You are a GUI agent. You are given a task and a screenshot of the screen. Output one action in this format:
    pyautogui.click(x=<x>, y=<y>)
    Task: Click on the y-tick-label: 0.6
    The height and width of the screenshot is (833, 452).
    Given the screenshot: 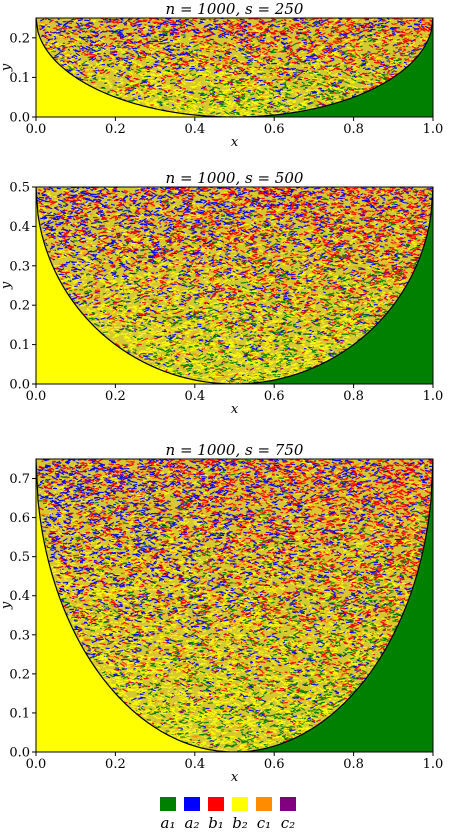 What is the action you would take?
    pyautogui.click(x=19, y=518)
    